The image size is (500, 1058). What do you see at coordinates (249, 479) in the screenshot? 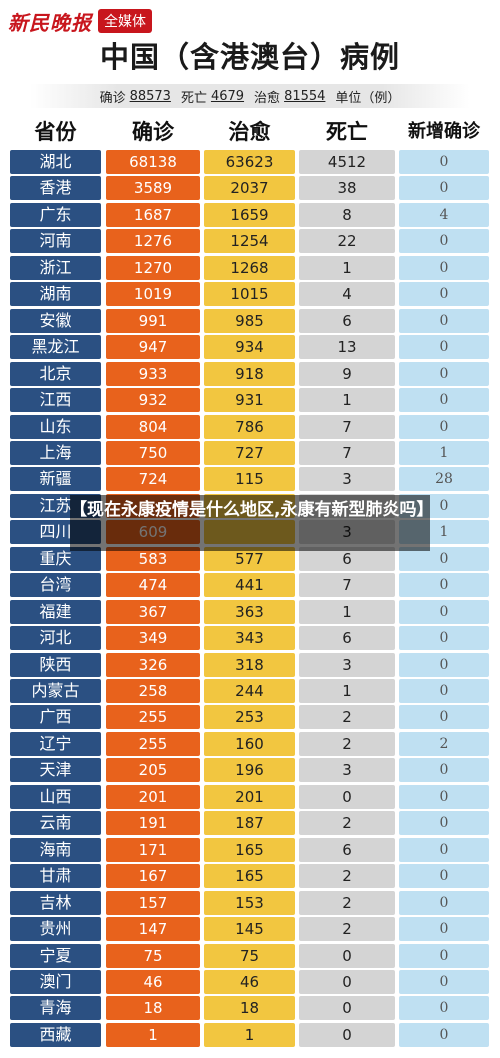
I see `cured-cell: 115` at bounding box center [249, 479].